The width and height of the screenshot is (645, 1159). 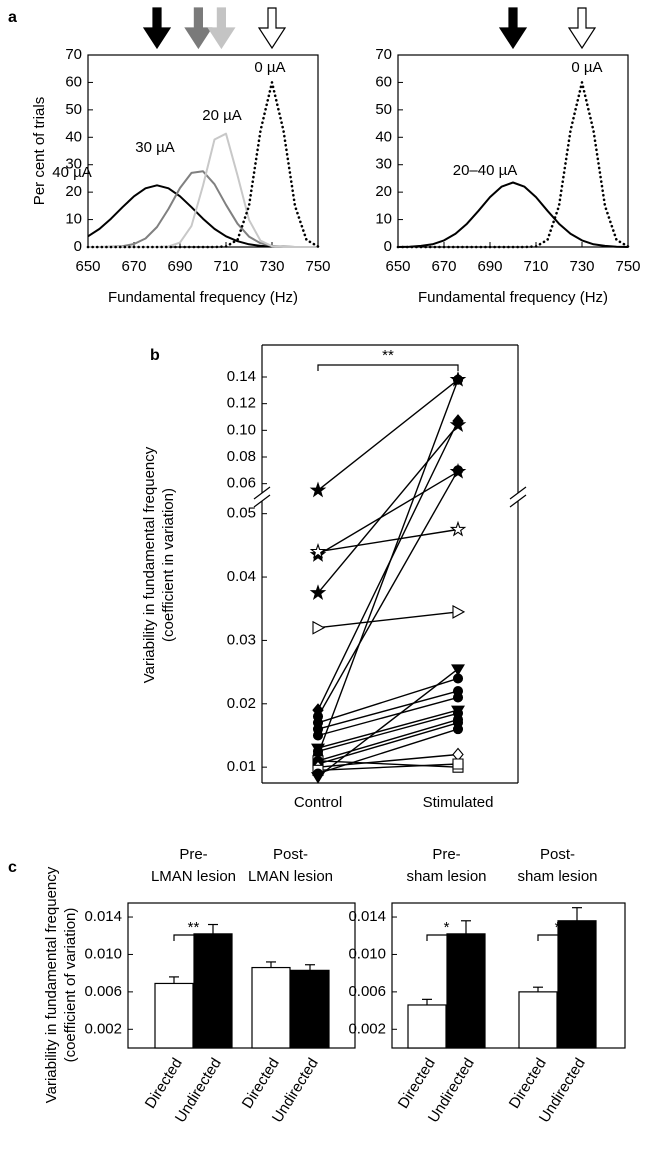 I want to click on y-tick-label: 30, so click(x=73, y=164).